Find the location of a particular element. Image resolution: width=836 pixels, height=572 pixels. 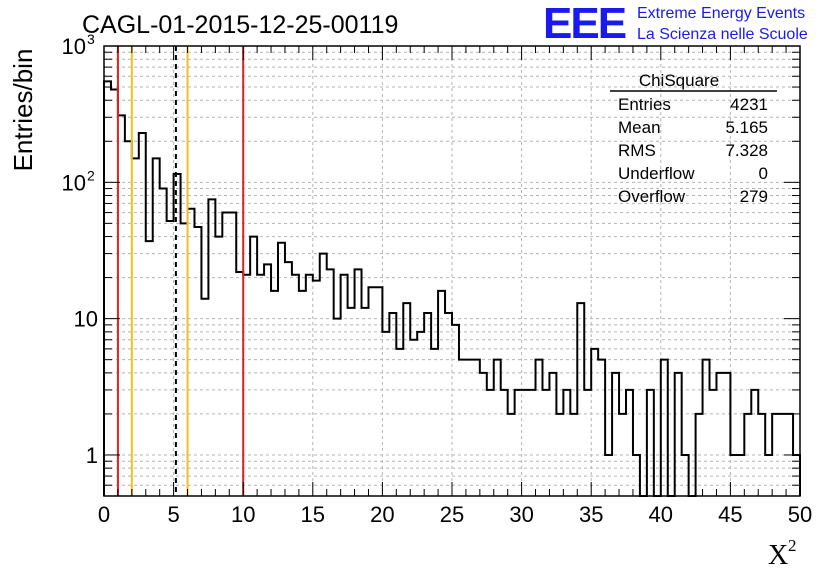

stats-title: ChiSquare is located at coordinates (679, 80).